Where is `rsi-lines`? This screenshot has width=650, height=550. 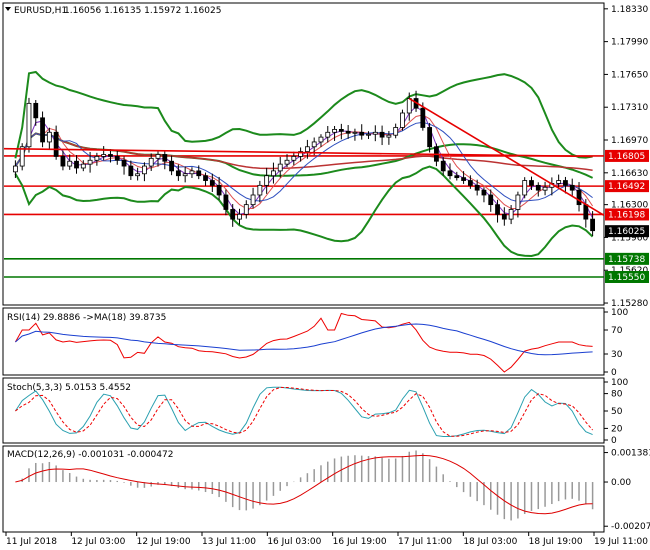 rsi-lines is located at coordinates (303, 342).